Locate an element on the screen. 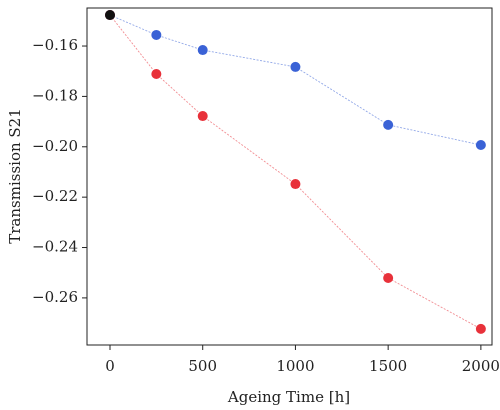  x-axis-label: Ageing Time [h] is located at coordinates (288, 397).